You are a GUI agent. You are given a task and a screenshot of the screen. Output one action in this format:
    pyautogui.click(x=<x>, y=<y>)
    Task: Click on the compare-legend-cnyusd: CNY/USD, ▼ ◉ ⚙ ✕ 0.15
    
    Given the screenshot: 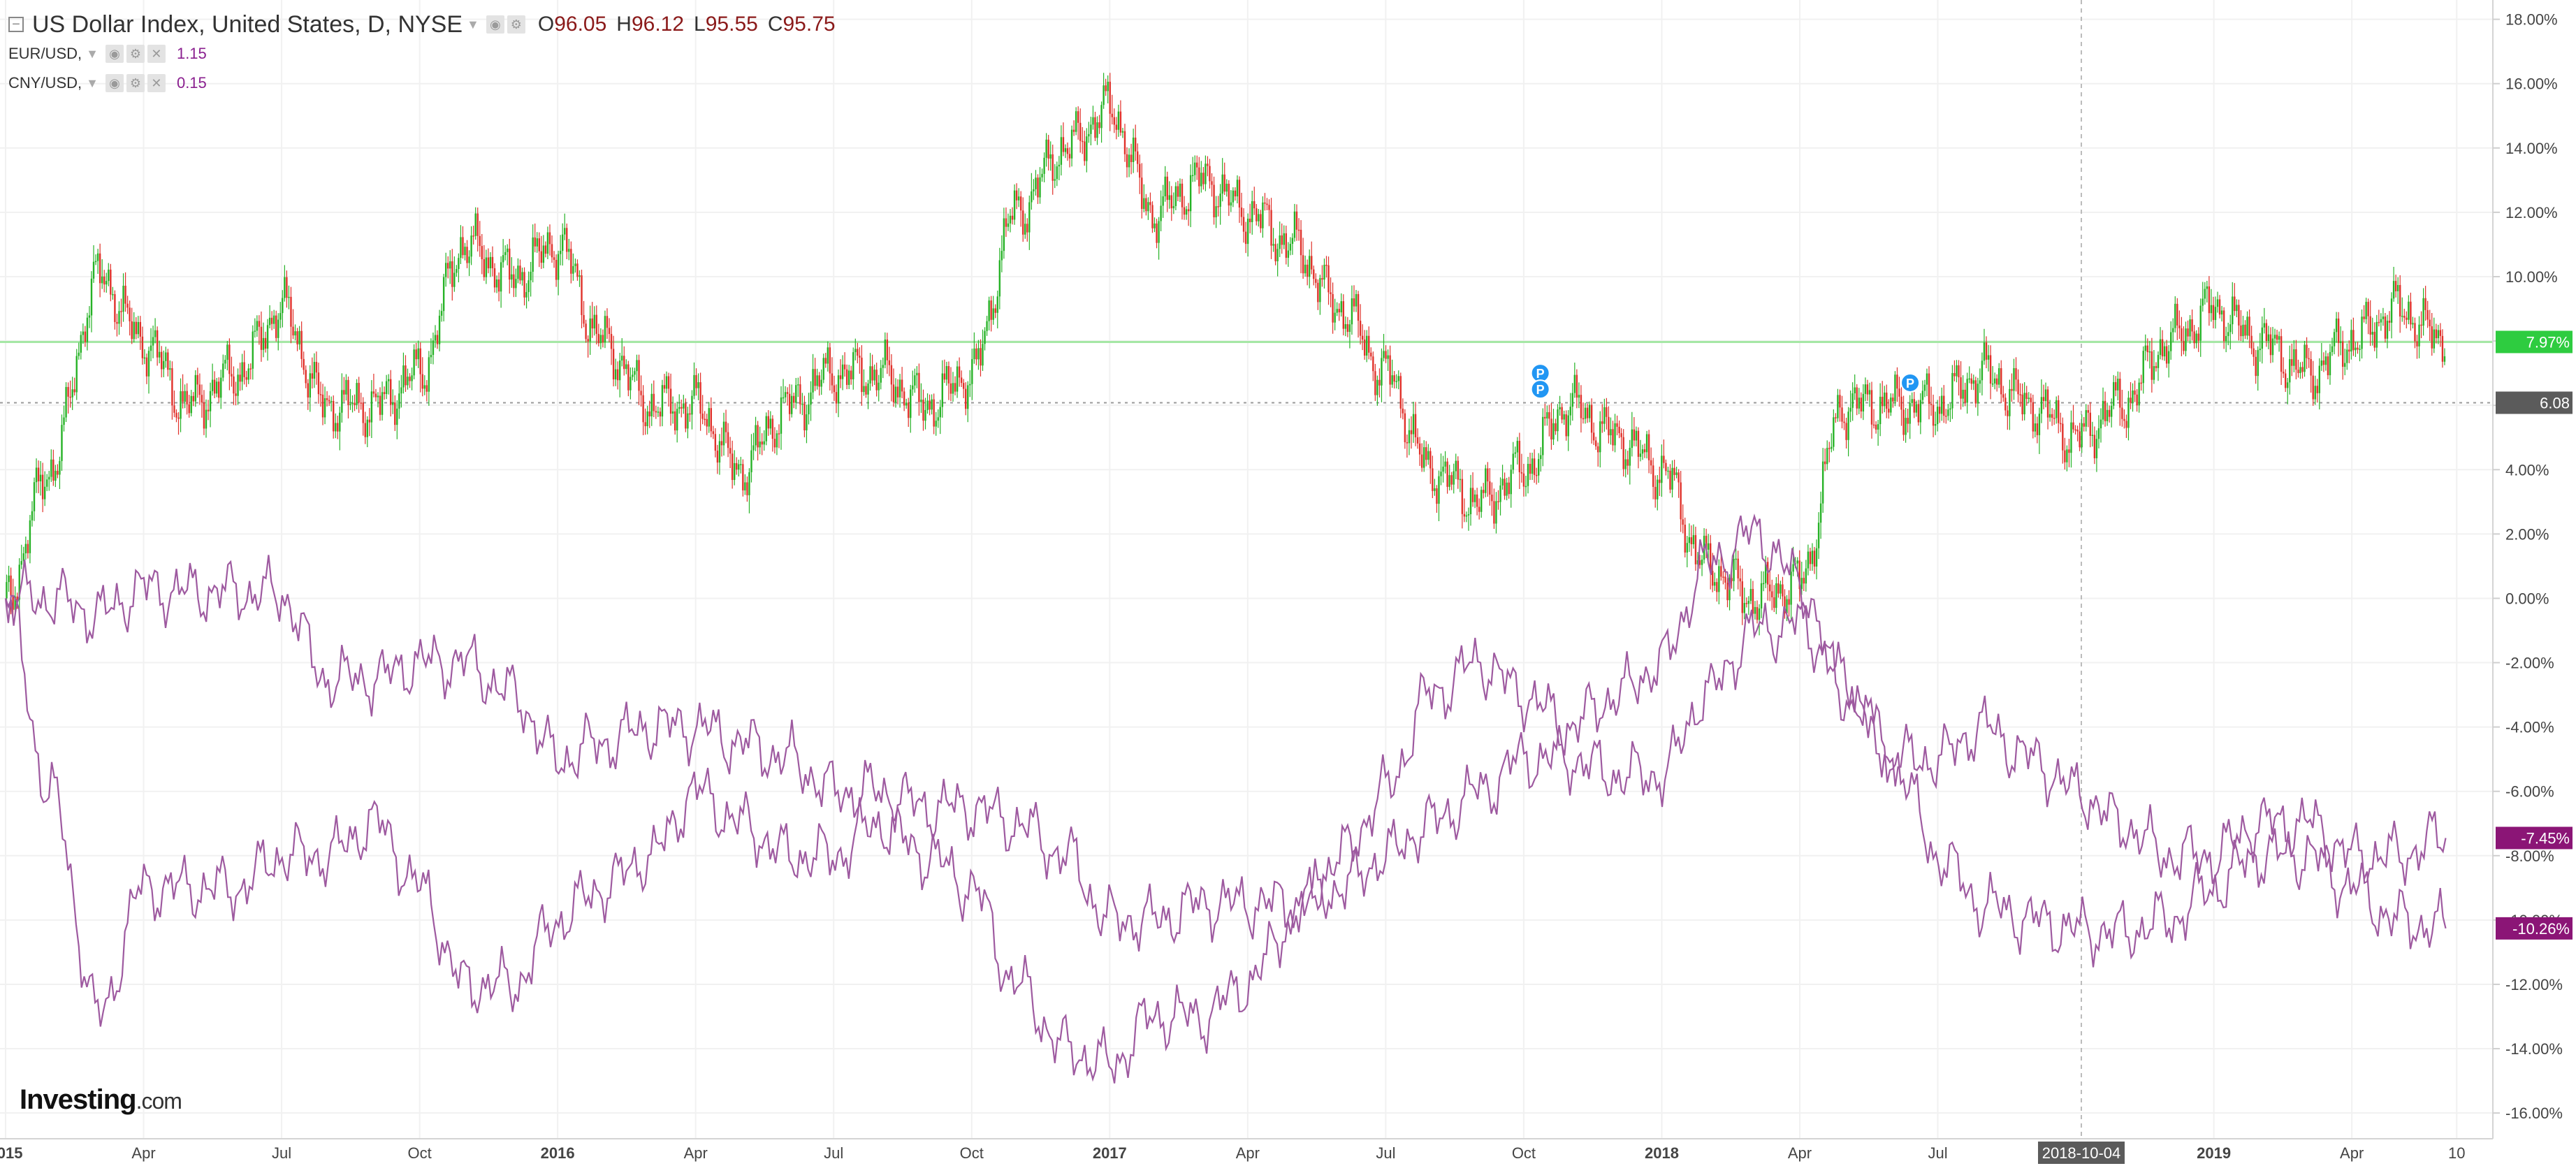 What is the action you would take?
    pyautogui.click(x=422, y=83)
    